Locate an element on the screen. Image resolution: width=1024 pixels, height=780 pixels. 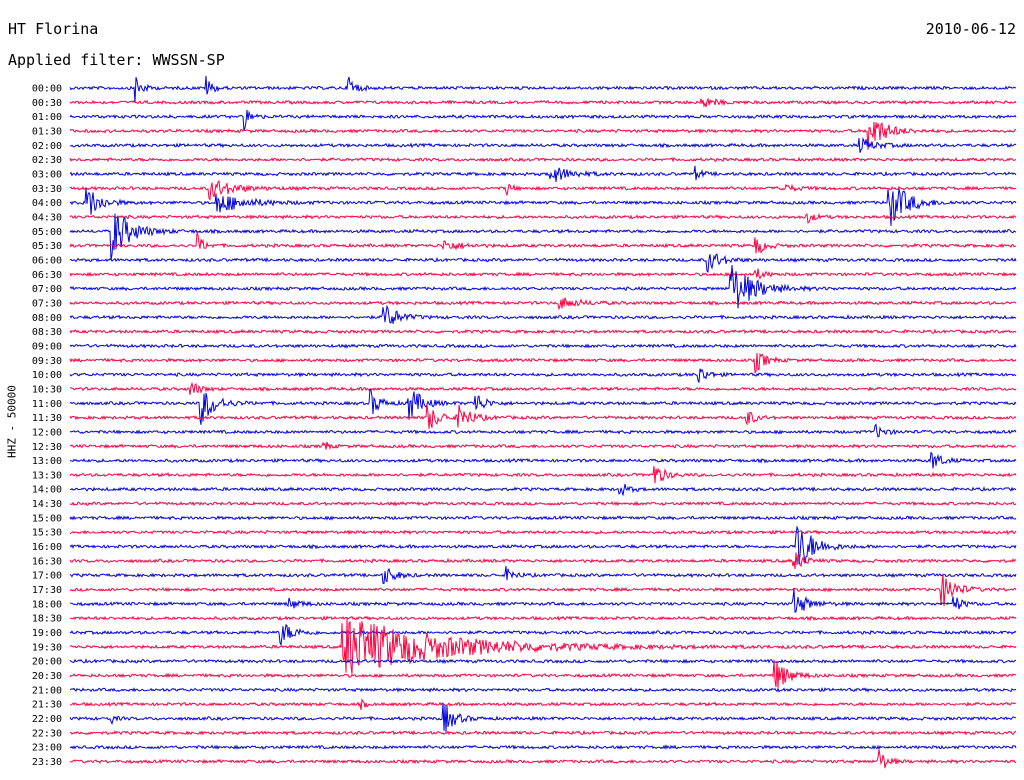
time-label: 16:00 is located at coordinates (47, 547).